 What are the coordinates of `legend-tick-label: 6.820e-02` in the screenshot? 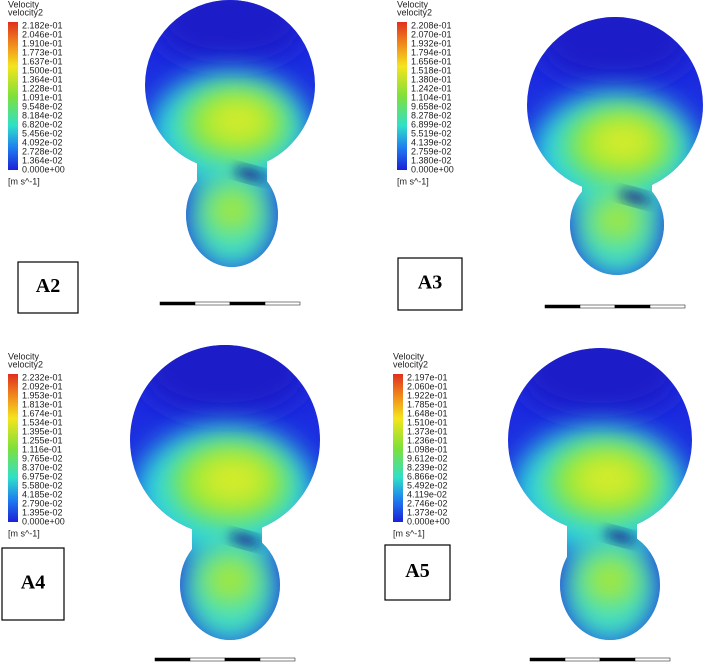 It's located at (42, 124).